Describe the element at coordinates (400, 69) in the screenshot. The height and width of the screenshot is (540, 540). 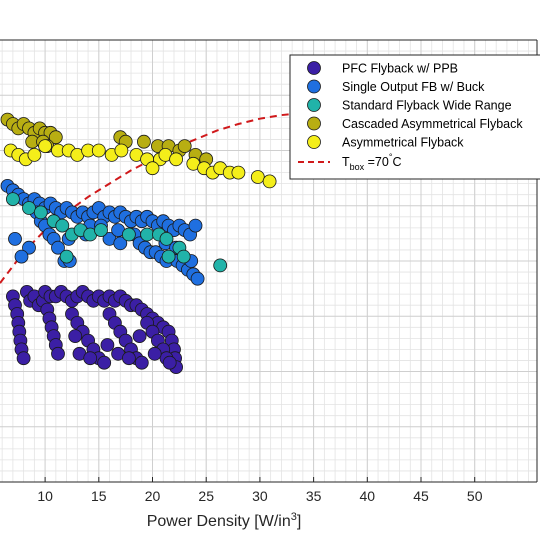
I see `legend-label-series-1: PFC Flyback w/ PPB` at that location.